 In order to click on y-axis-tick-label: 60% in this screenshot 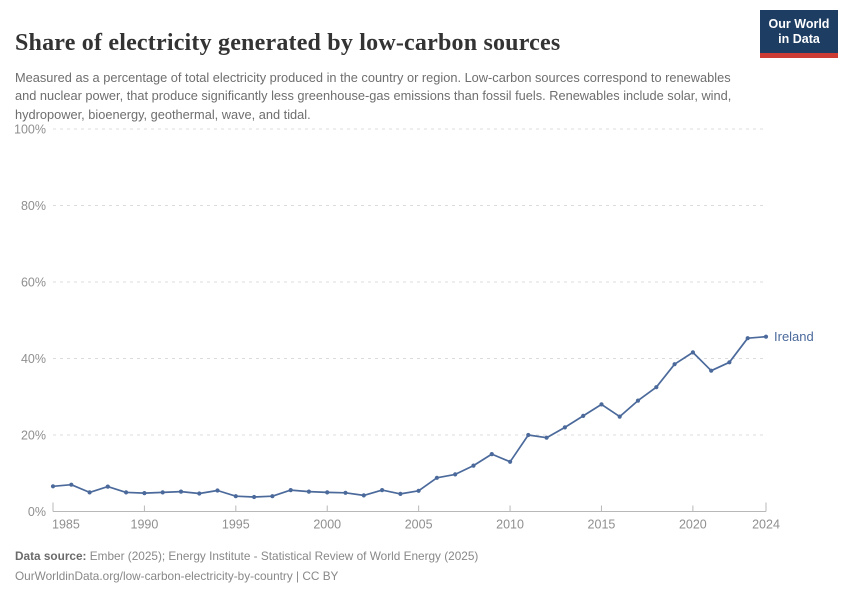, I will do `click(33, 283)`.